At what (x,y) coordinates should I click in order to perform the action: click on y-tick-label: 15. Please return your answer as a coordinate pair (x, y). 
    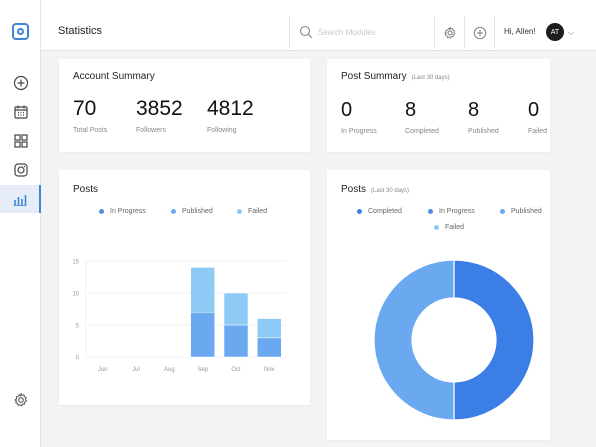
    Looking at the image, I should click on (75, 263).